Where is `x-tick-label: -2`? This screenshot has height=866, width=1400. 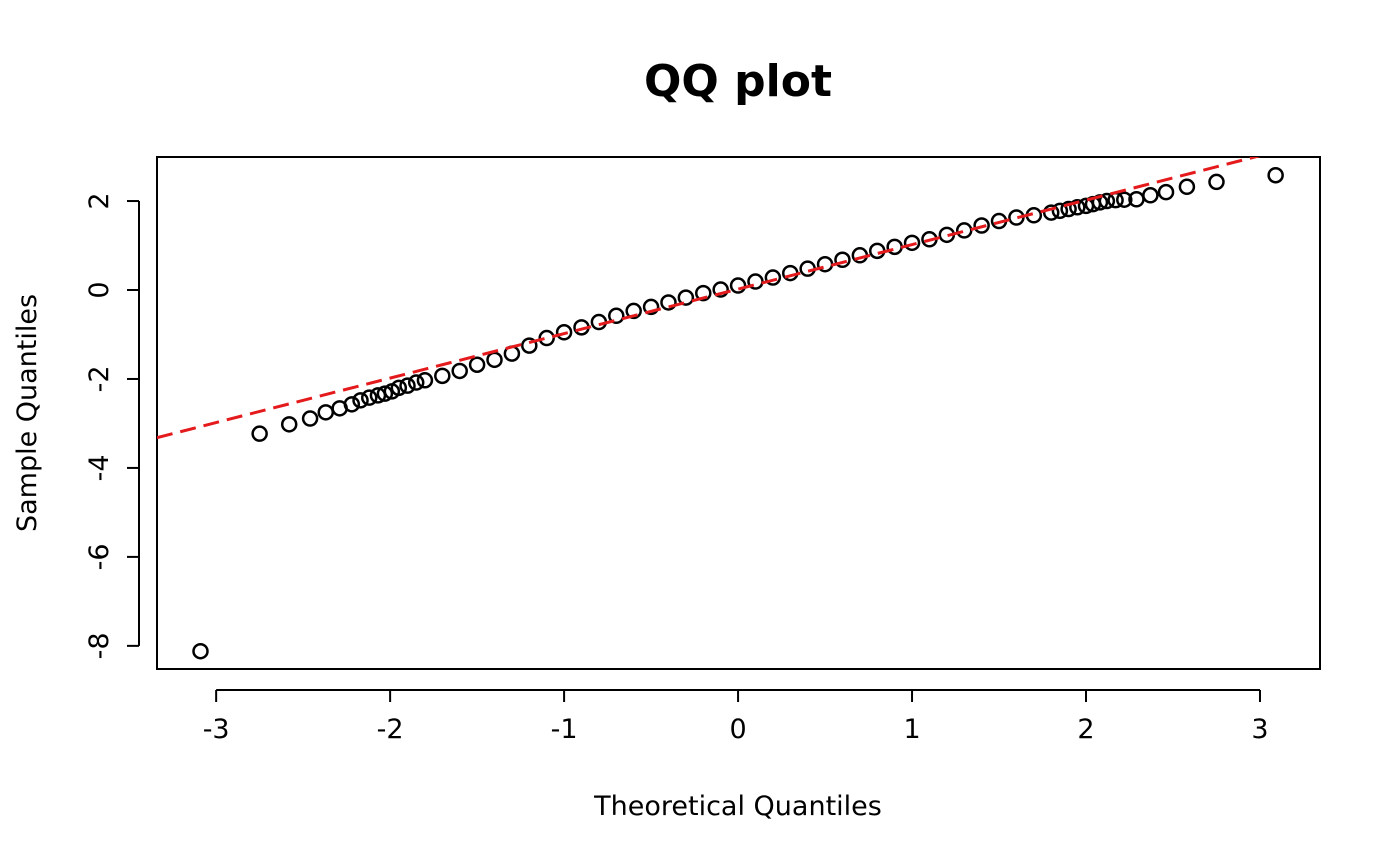 x-tick-label: -2 is located at coordinates (390, 729).